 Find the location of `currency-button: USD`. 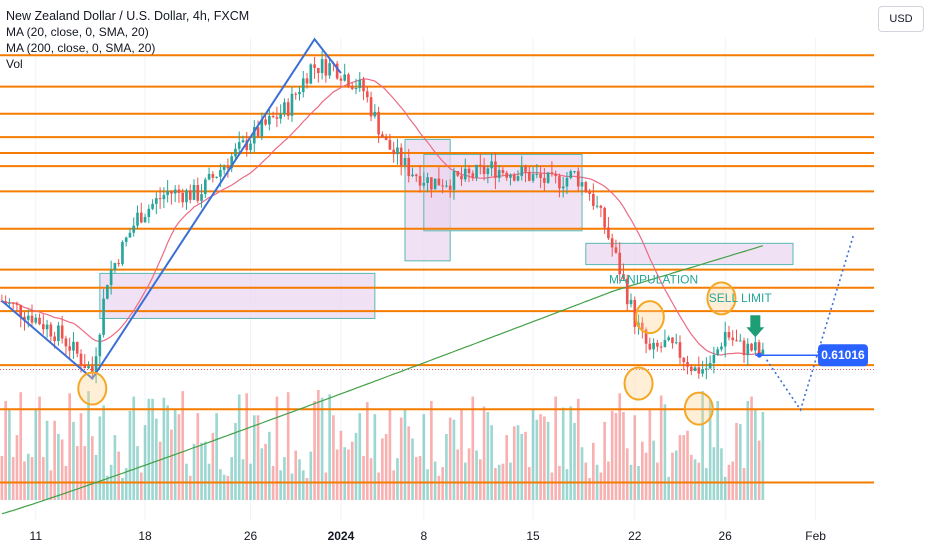

currency-button: USD is located at coordinates (901, 19).